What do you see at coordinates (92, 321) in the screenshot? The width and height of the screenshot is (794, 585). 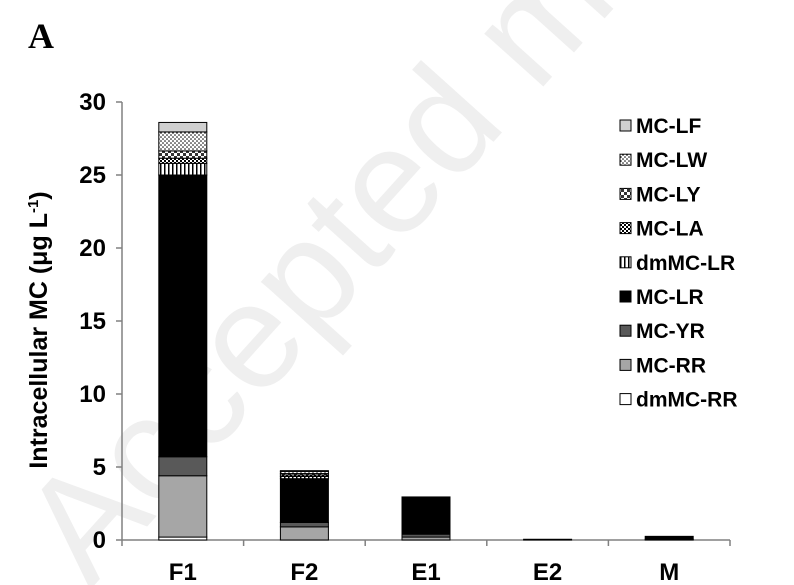 I see `y-tick-label: 15` at bounding box center [92, 321].